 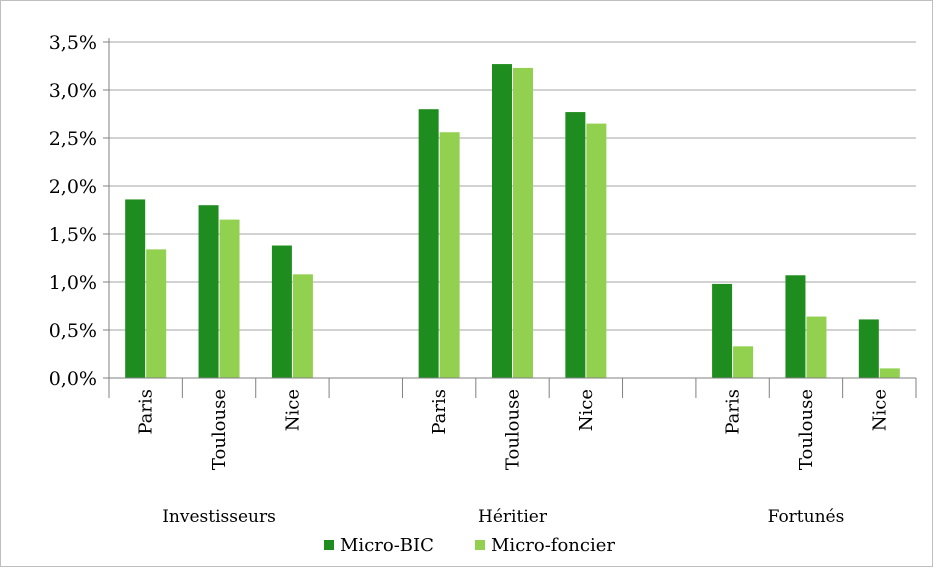 What do you see at coordinates (387, 545) in the screenshot?
I see `legend-label: Micro-BIC` at bounding box center [387, 545].